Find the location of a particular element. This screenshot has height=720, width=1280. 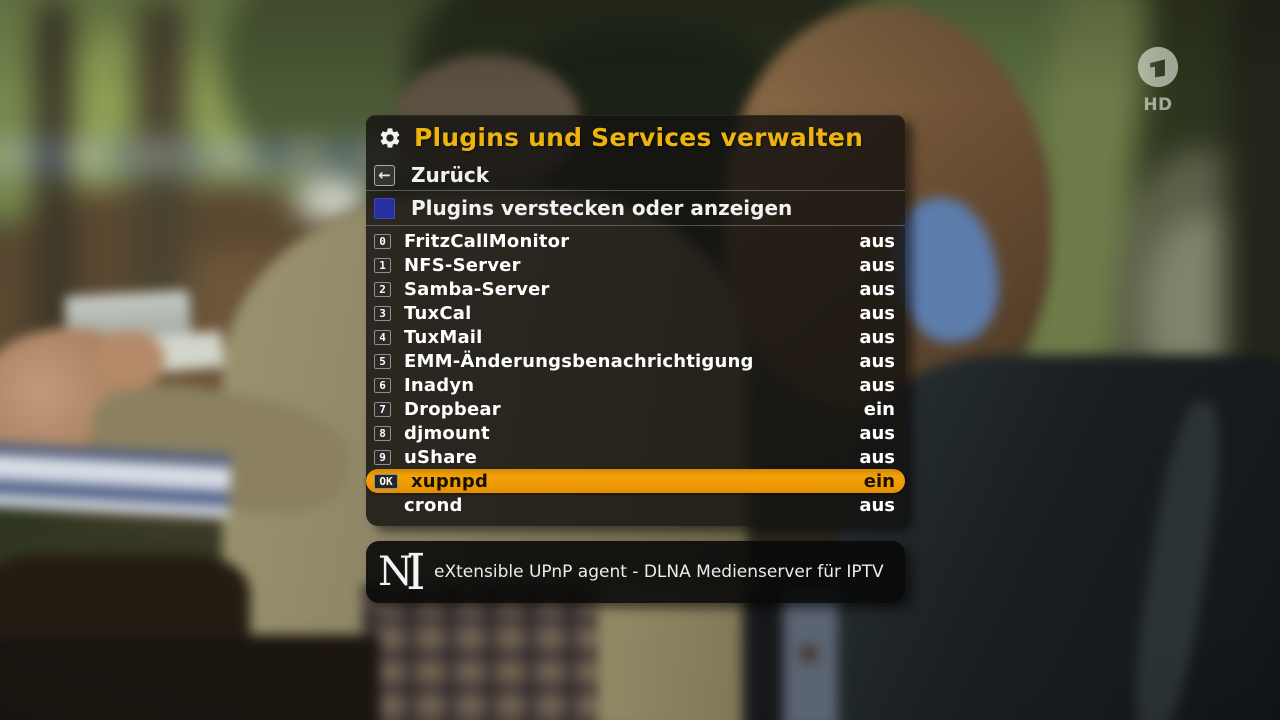

plugin-row-xupnpd-selected: OK xupnpd ein is located at coordinates (635, 481).